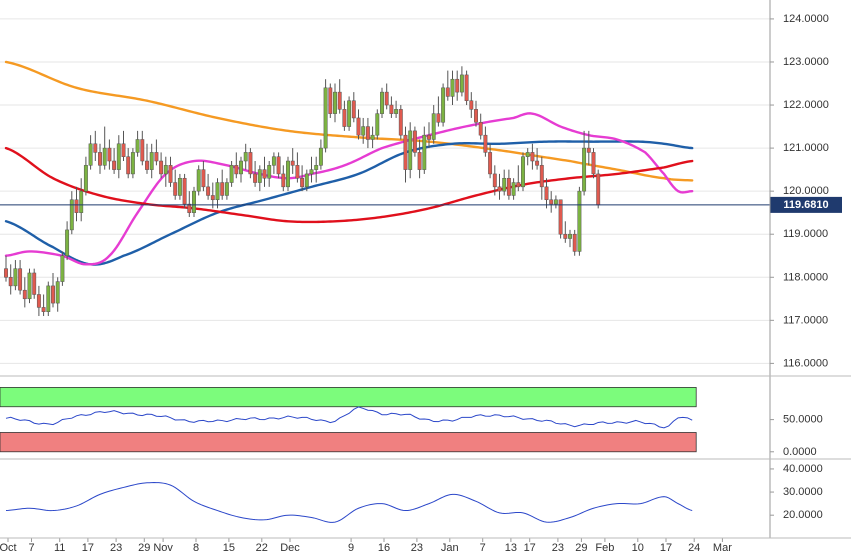 This screenshot has width=851, height=558. What do you see at coordinates (483, 548) in the screenshot?
I see `time-tick-label: 7` at bounding box center [483, 548].